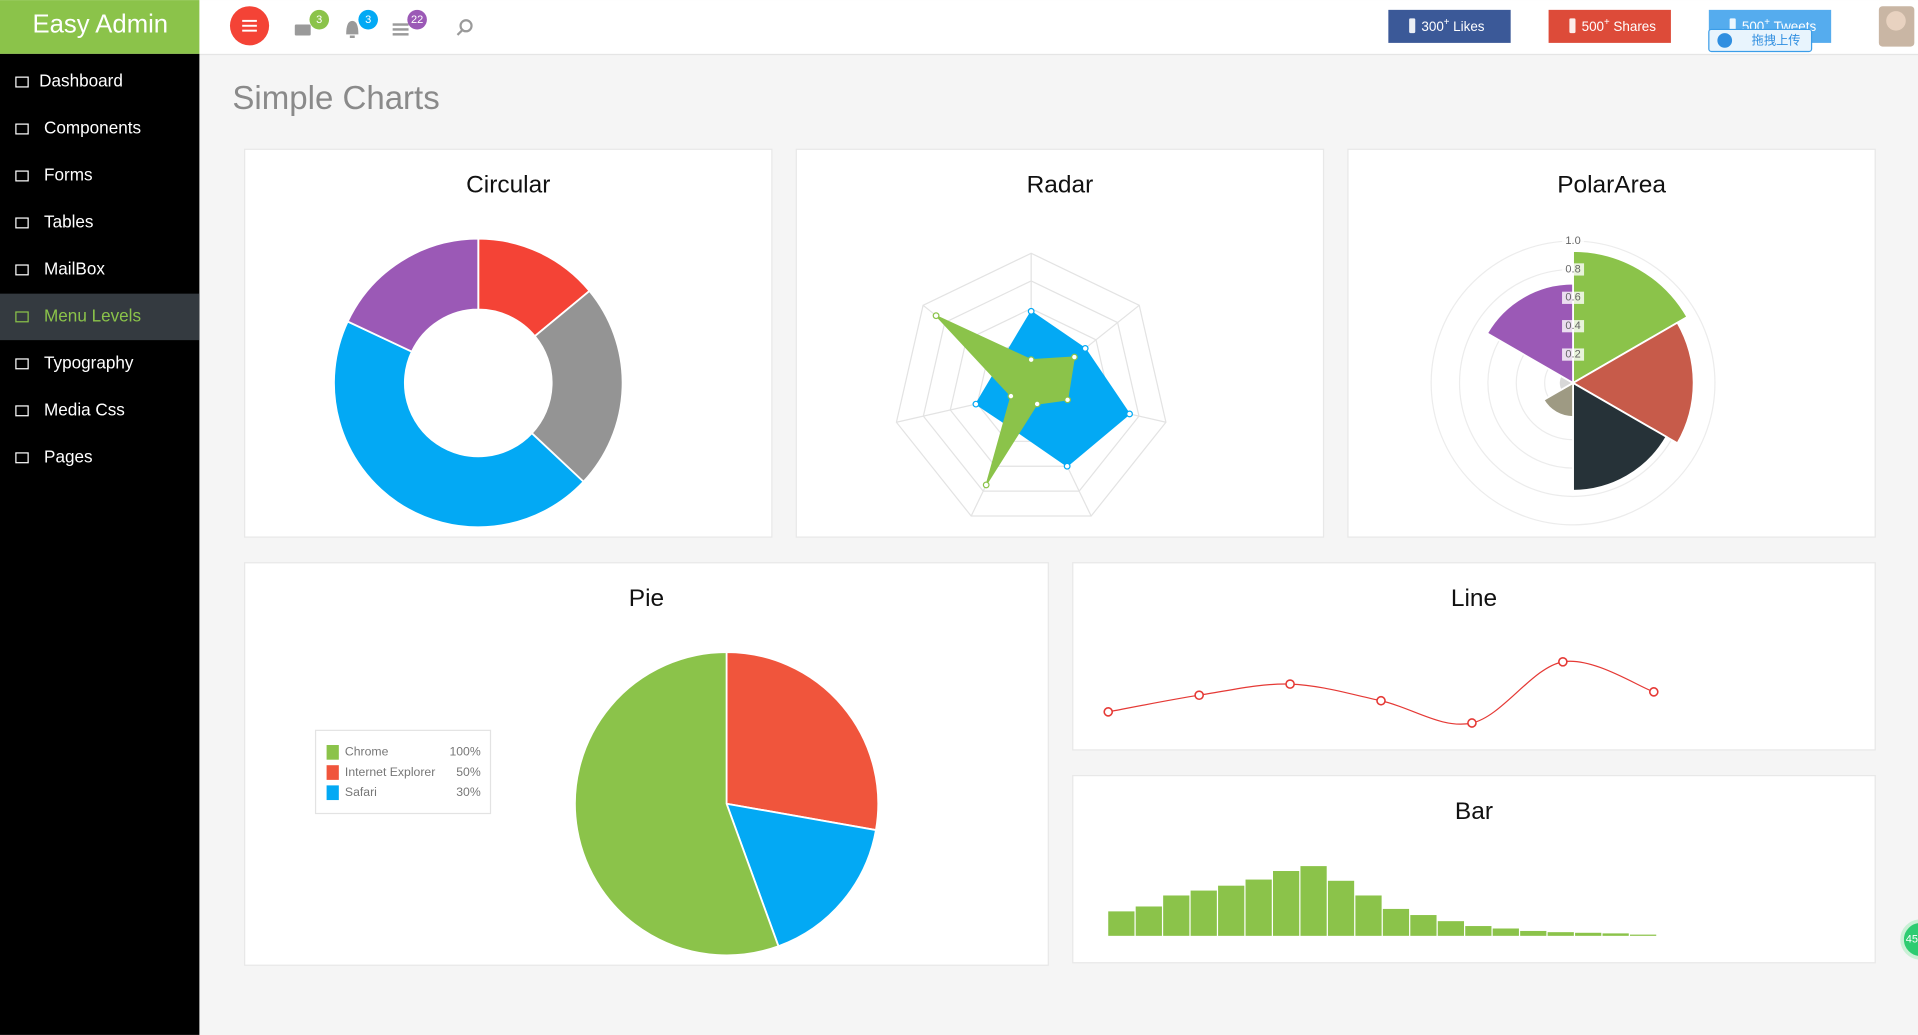 The width and height of the screenshot is (1918, 1035). I want to click on float-button, so click(1909, 939).